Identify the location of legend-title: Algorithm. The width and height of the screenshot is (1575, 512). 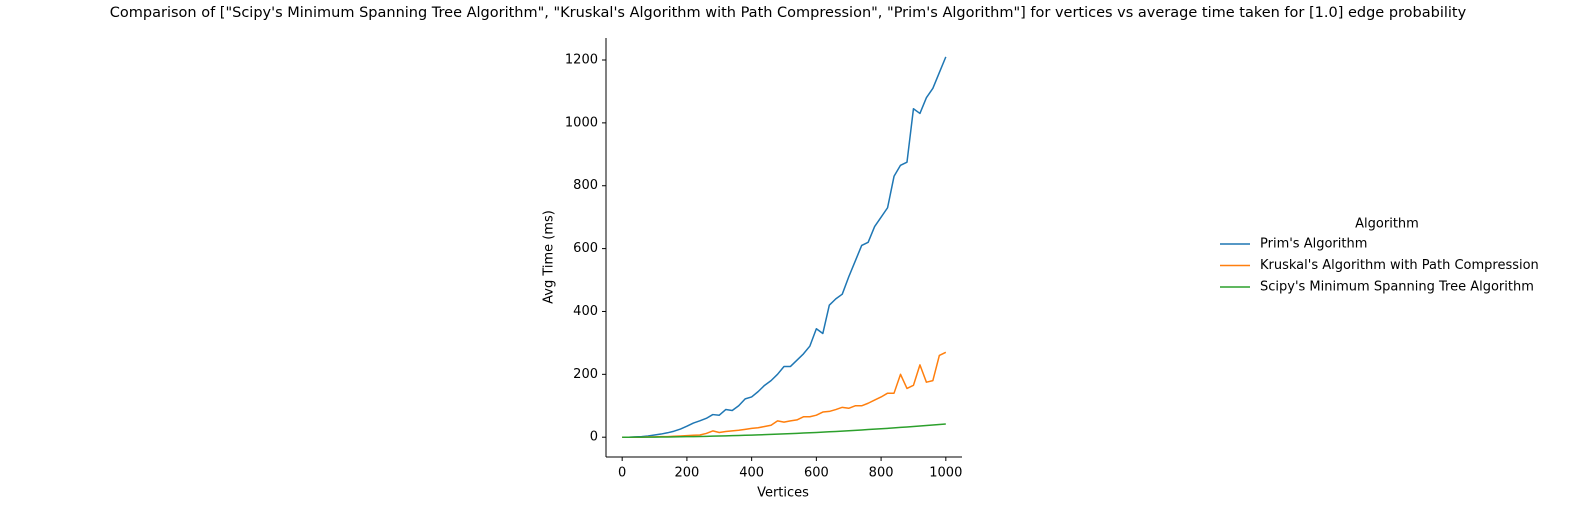
(1387, 224).